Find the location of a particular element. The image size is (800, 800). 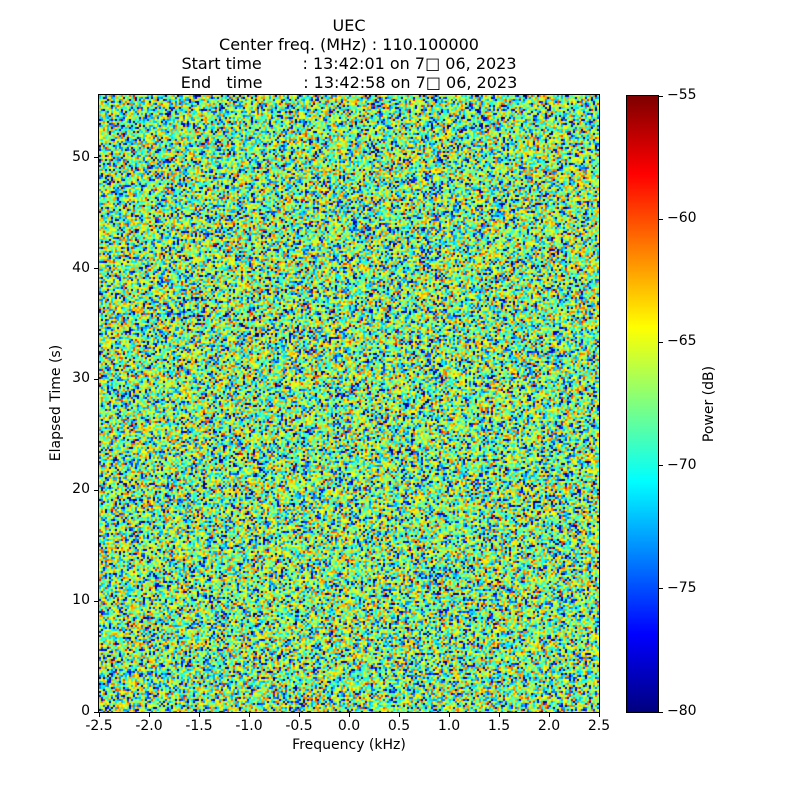

colorbar-tick-label: −55 is located at coordinates (682, 95).